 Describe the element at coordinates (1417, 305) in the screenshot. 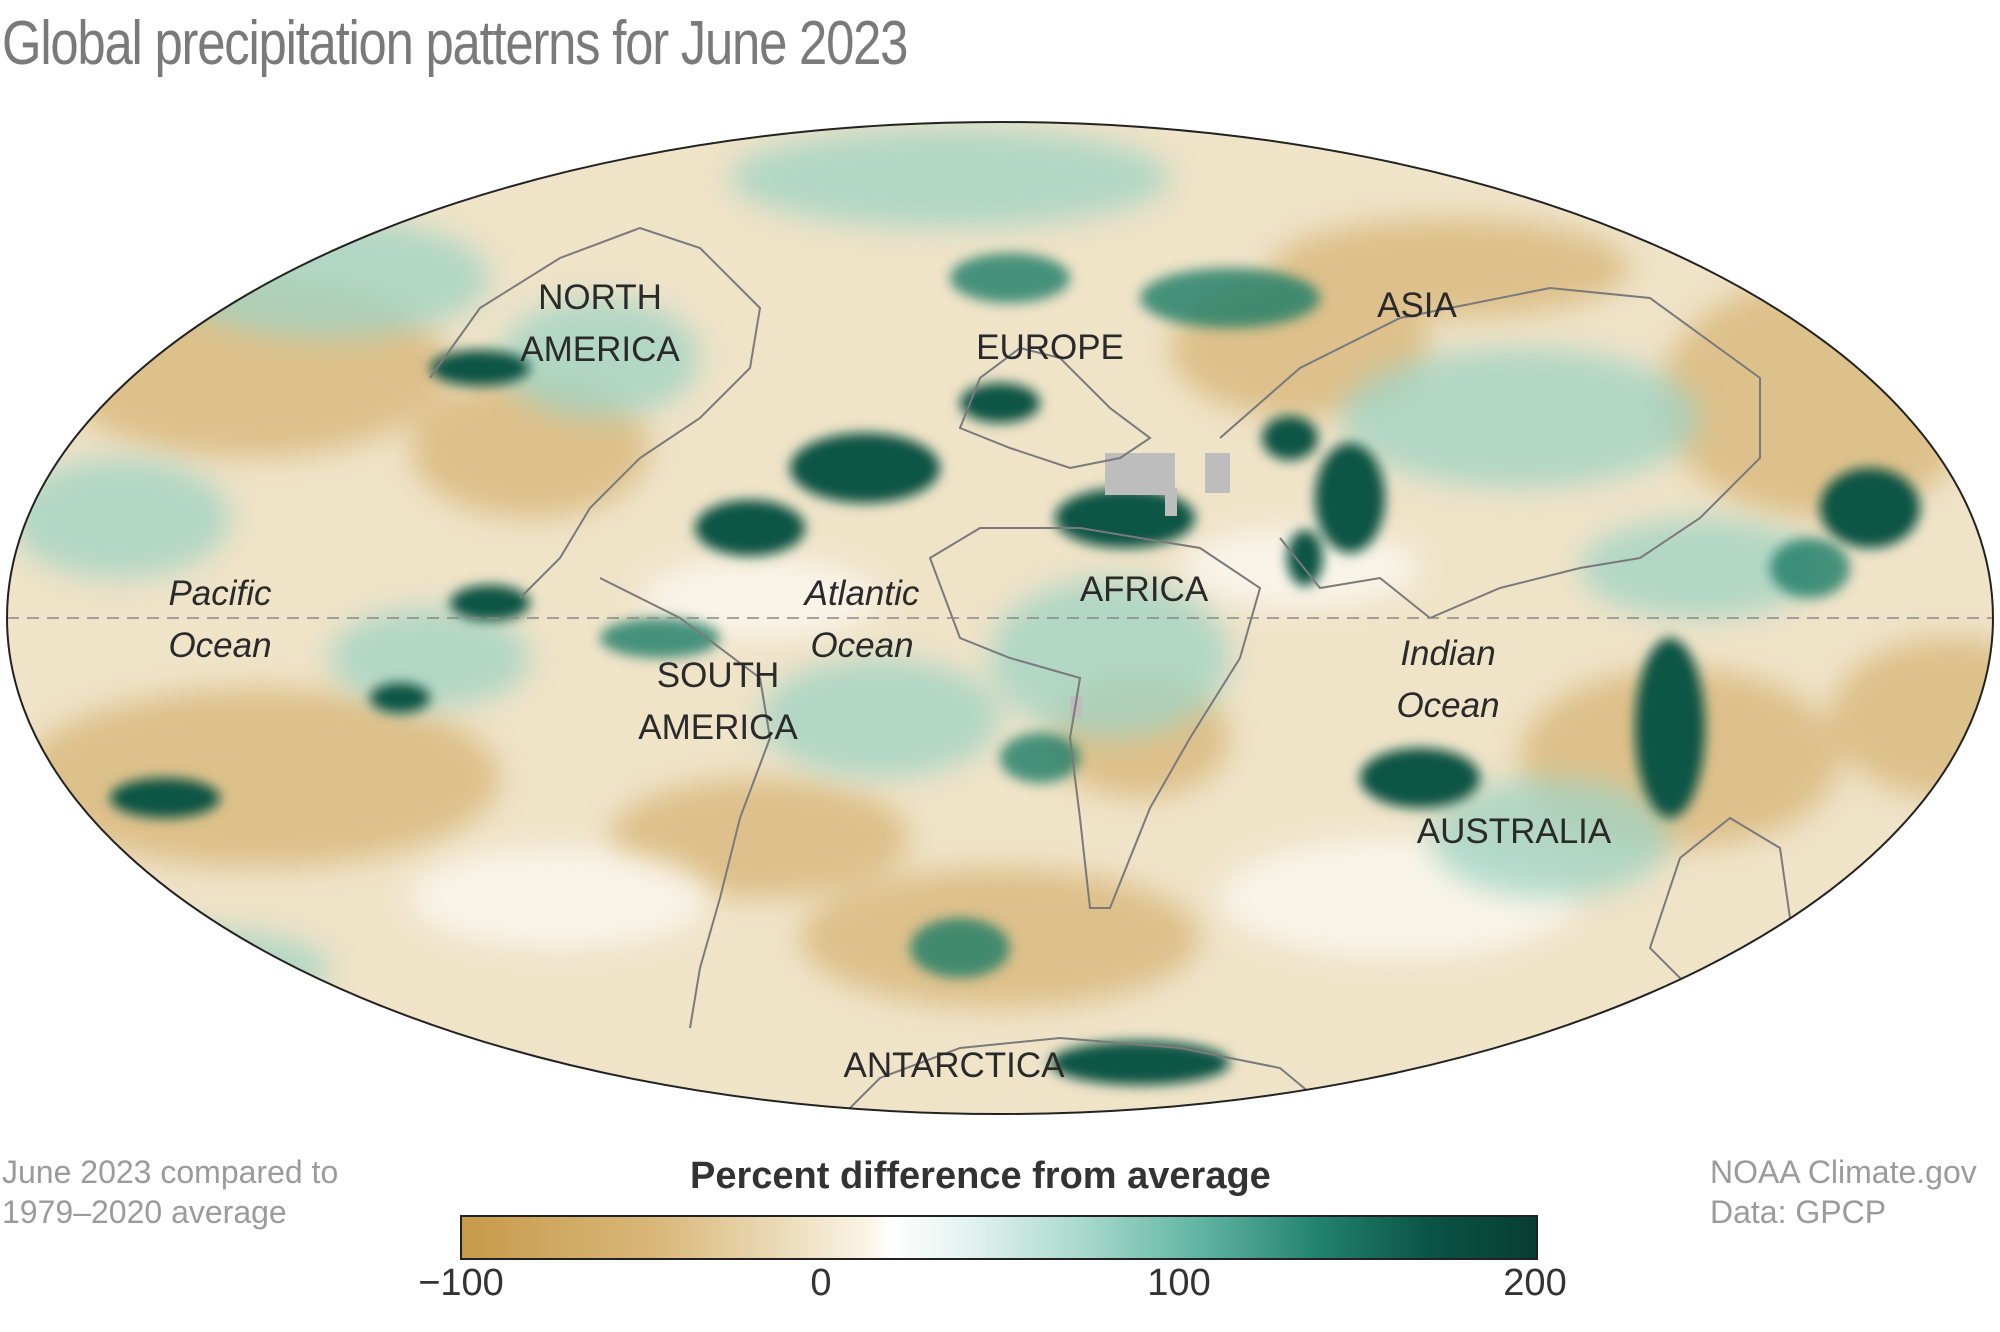

I see `label-asia: ASIA` at that location.